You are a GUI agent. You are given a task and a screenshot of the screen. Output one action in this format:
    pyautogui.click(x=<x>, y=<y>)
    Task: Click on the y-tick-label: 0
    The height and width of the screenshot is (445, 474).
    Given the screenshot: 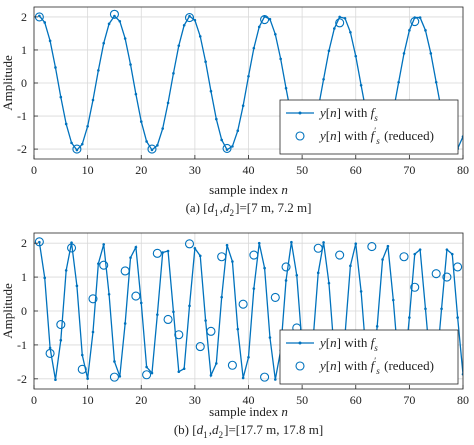 What is the action you would take?
    pyautogui.click(x=24, y=311)
    